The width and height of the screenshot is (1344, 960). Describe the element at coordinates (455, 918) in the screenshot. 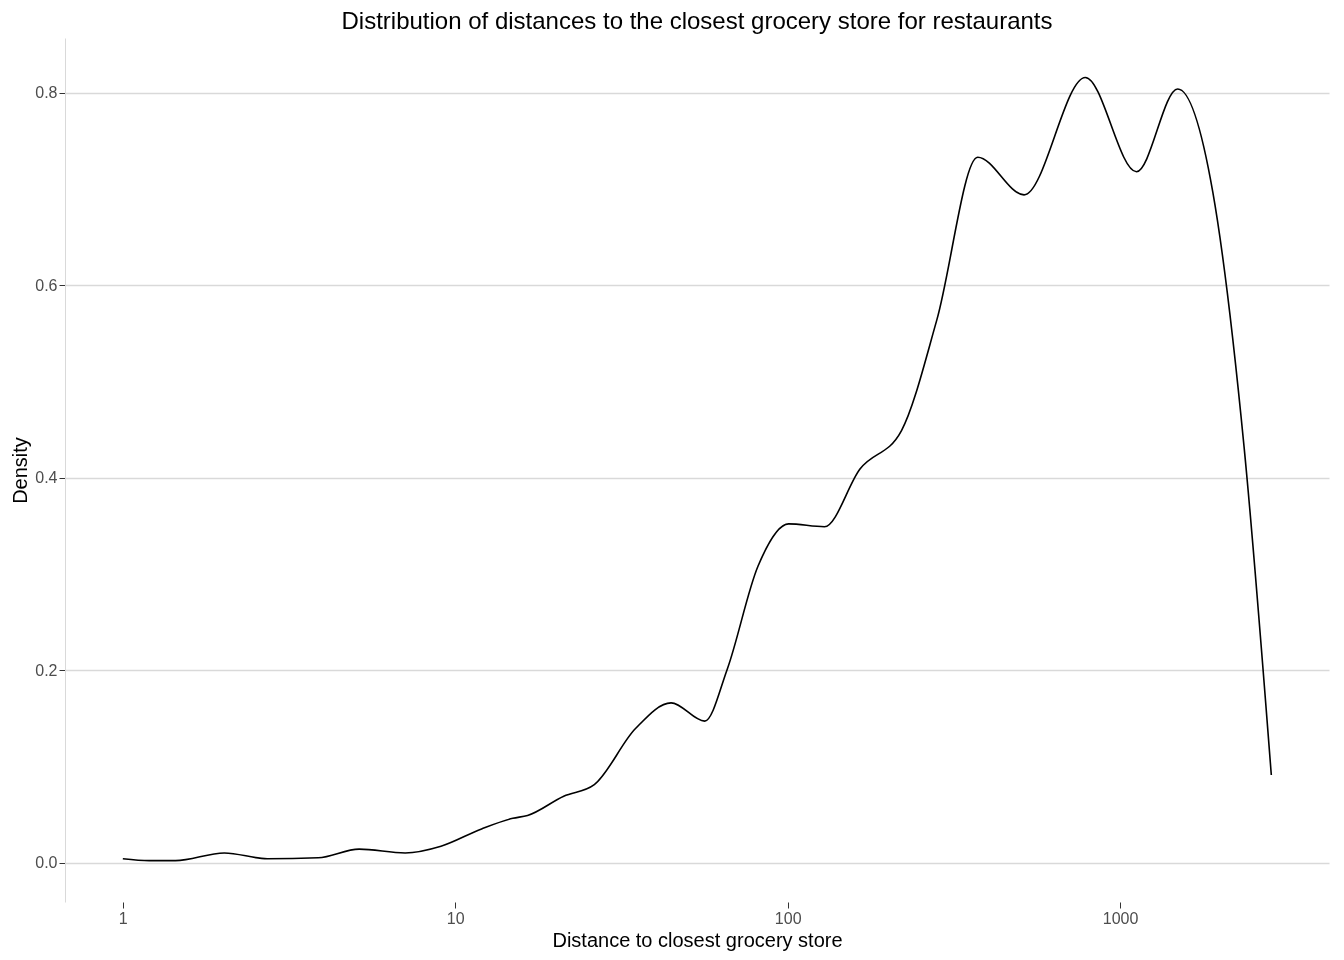

I see `x-tick-label: 10` at that location.